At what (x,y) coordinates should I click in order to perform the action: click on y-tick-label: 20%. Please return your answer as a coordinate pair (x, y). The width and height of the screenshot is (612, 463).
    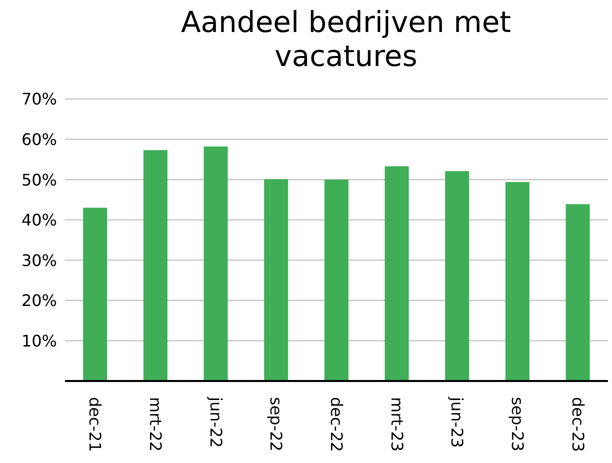
    Looking at the image, I should click on (39, 300).